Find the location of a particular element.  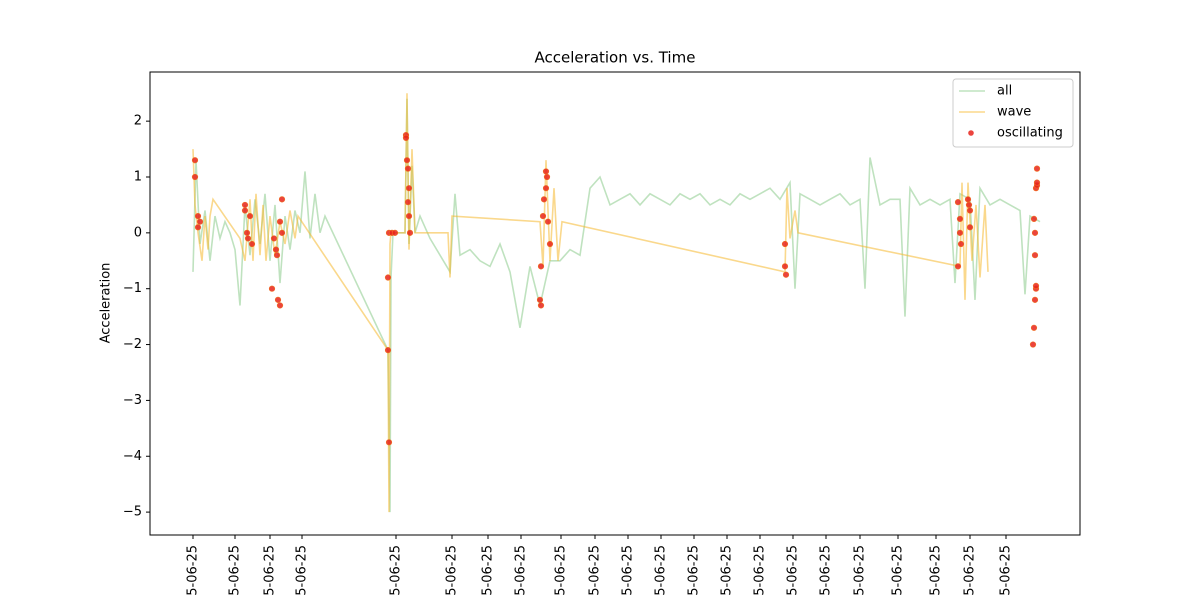

legend-label: wave is located at coordinates (1014, 112).